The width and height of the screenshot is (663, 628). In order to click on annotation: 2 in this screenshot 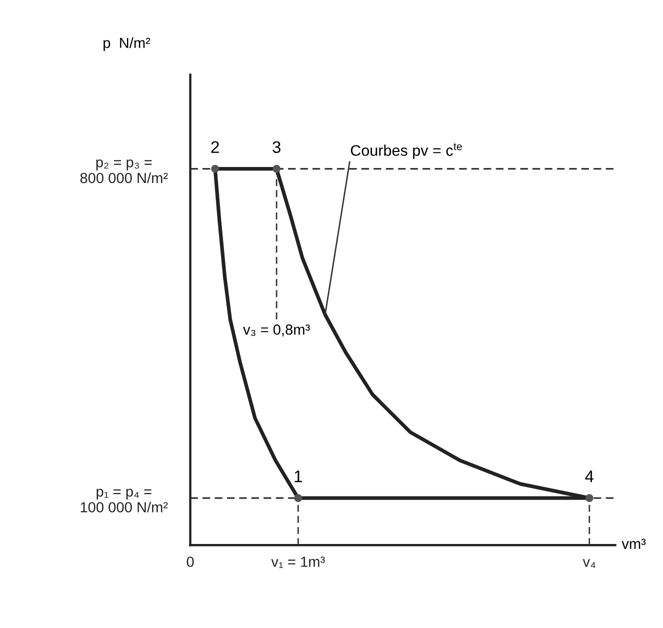, I will do `click(215, 147)`.